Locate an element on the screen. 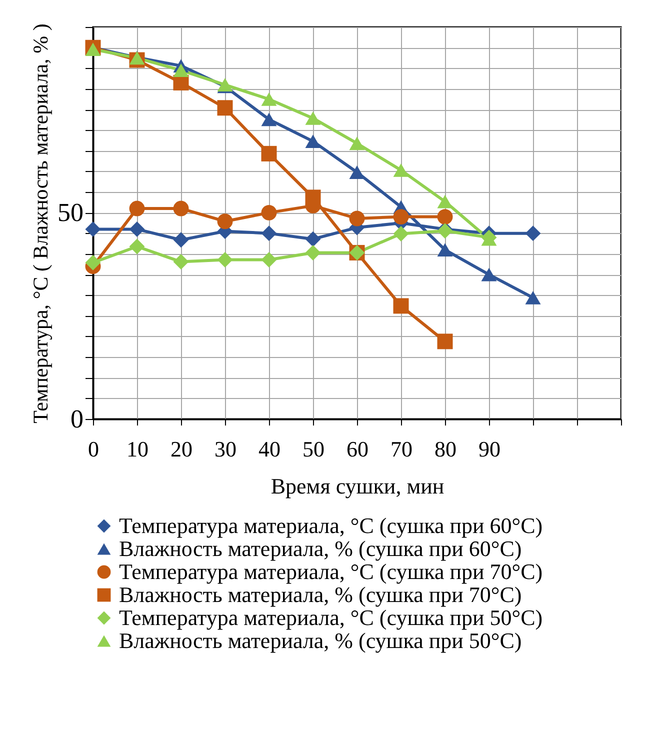  x-tick-label: 40 is located at coordinates (269, 449).